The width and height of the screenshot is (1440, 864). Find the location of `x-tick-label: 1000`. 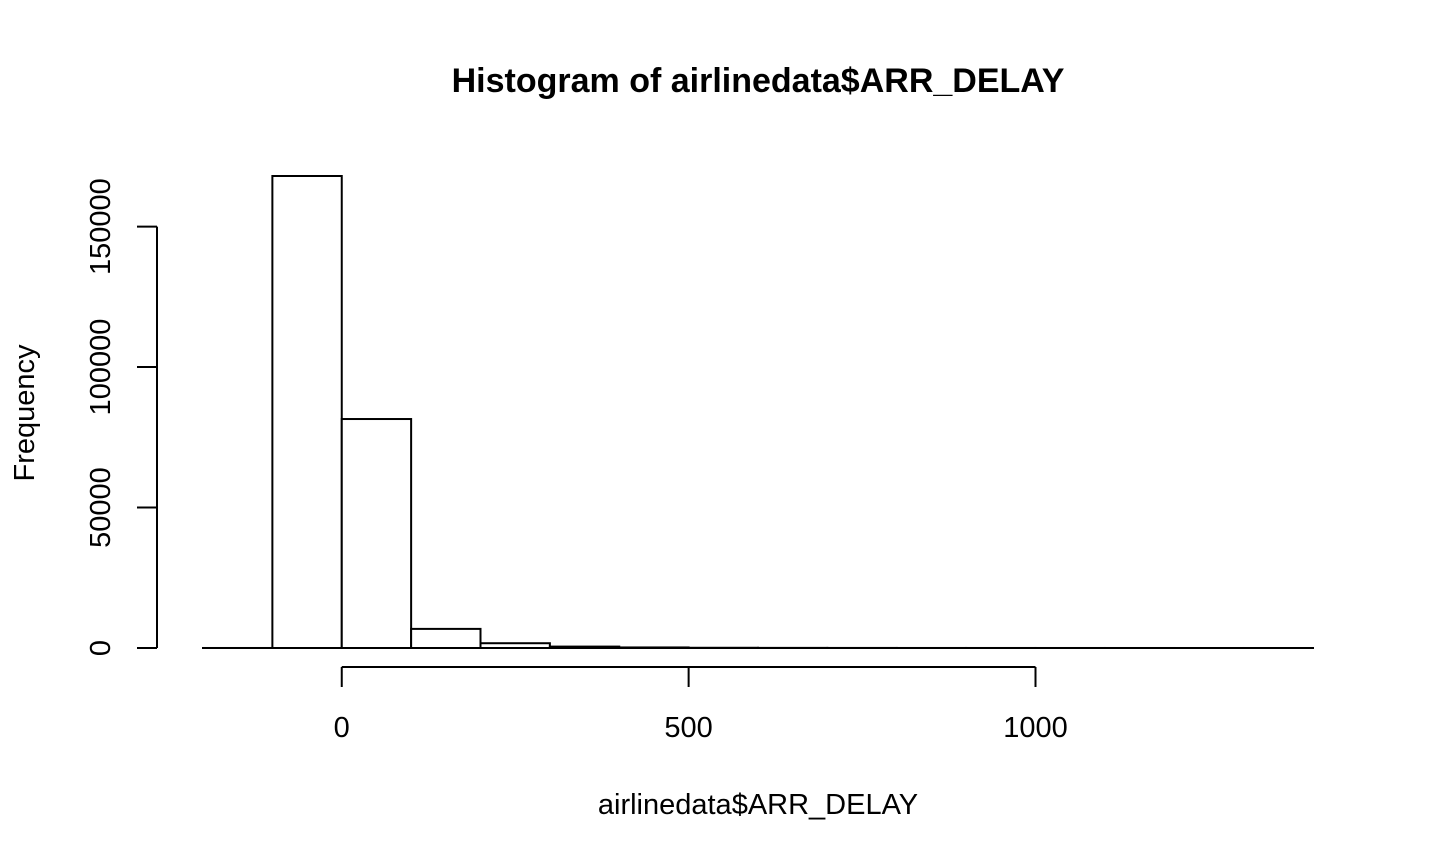

x-tick-label: 1000 is located at coordinates (1035, 728).